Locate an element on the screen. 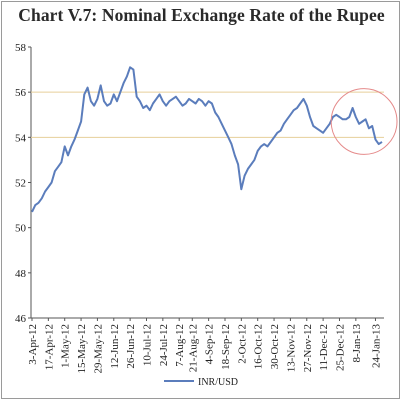 This screenshot has width=403, height=402. x-tick-label: 10-Jul-12 is located at coordinates (147, 345).